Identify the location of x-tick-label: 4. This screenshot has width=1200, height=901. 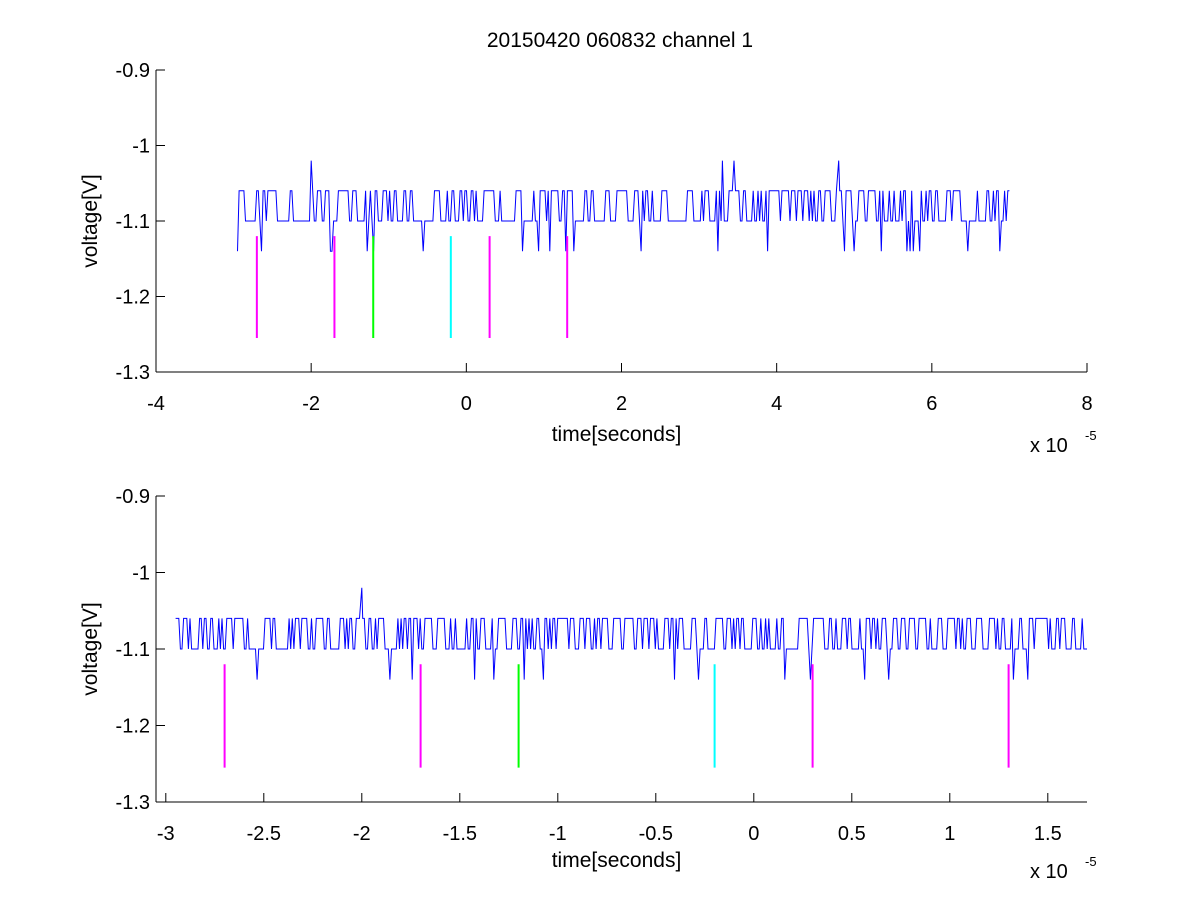
(776, 404).